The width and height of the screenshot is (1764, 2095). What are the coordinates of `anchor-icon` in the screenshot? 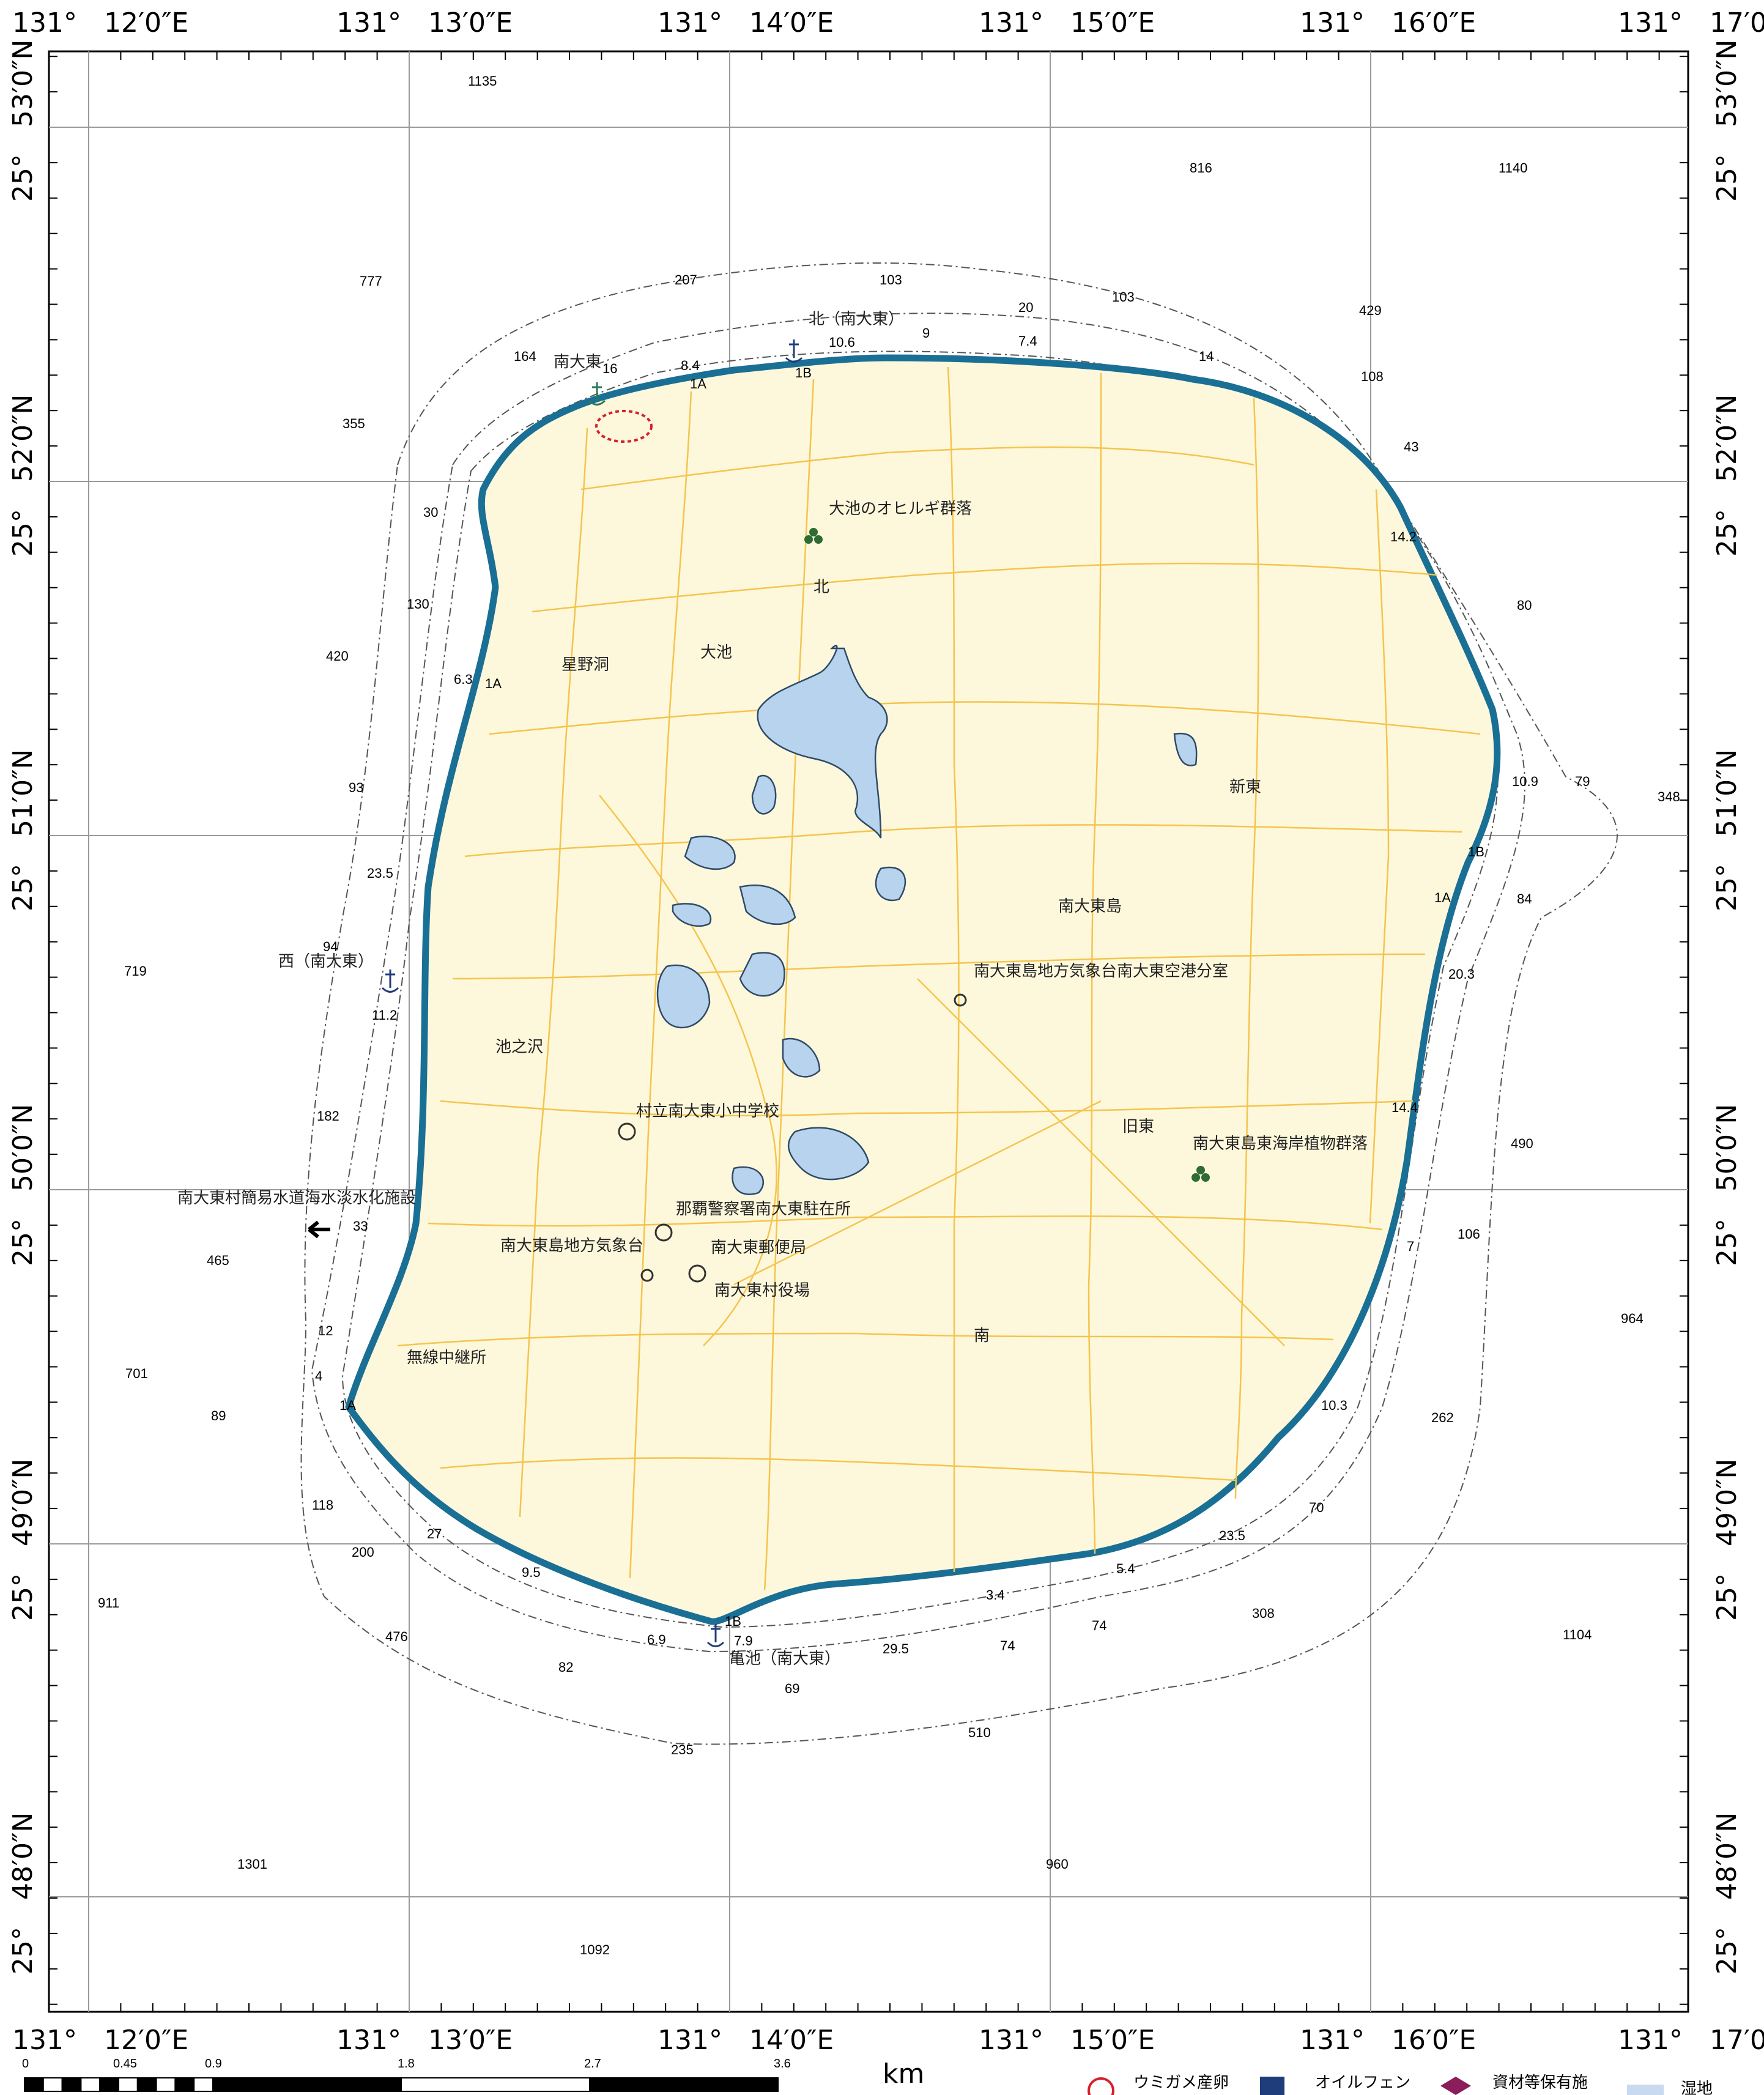 It's located at (597, 394).